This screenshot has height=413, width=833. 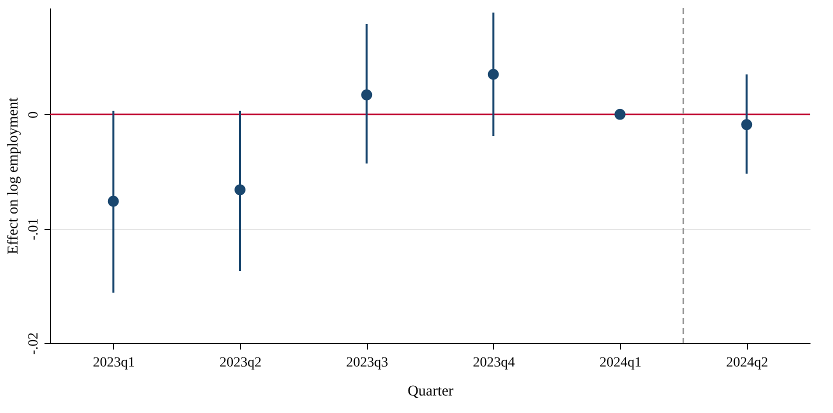 What do you see at coordinates (34, 229) in the screenshot?
I see `y-tick-label: -.01` at bounding box center [34, 229].